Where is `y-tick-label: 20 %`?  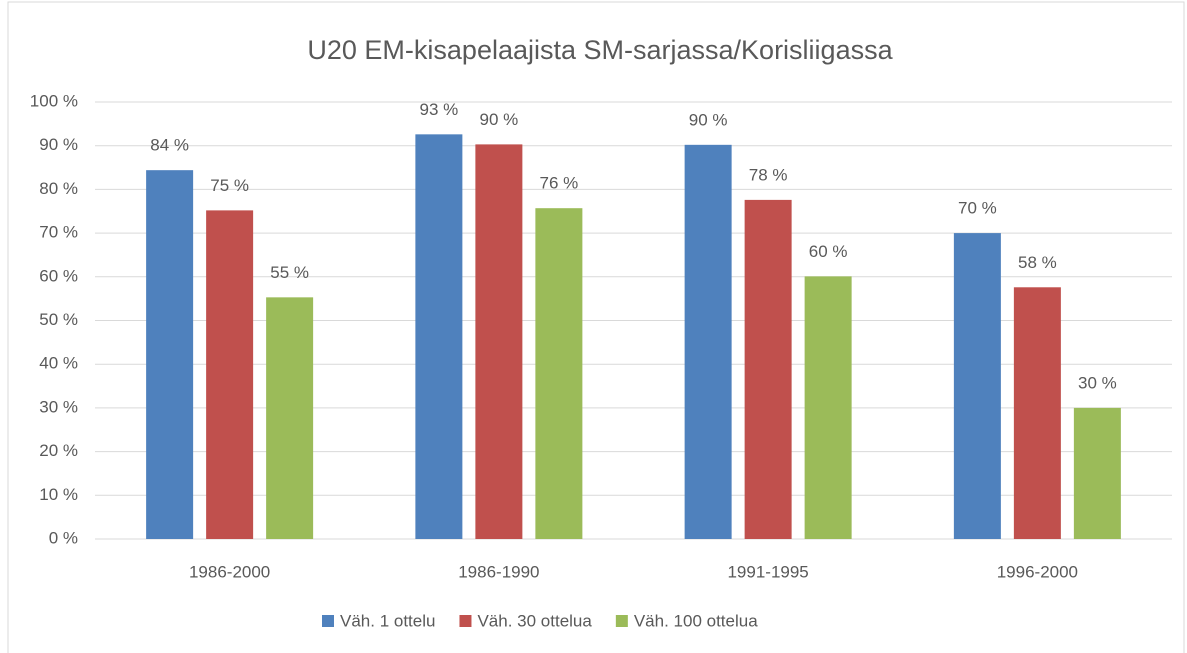 y-tick-label: 20 % is located at coordinates (58, 450).